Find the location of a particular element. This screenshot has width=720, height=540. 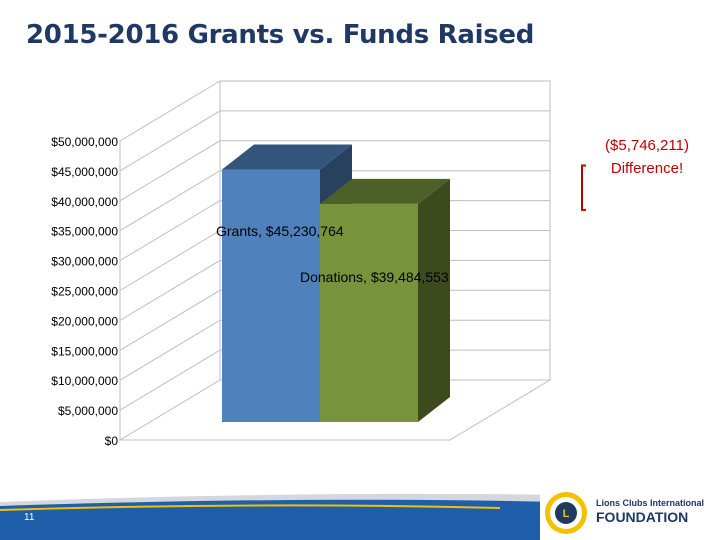

y-tick-label: $0 is located at coordinates (112, 441).